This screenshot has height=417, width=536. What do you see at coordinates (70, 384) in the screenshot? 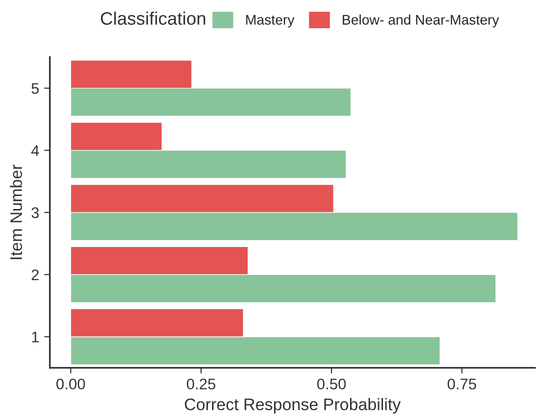
I see `x-tick-label: 0.00` at bounding box center [70, 384].